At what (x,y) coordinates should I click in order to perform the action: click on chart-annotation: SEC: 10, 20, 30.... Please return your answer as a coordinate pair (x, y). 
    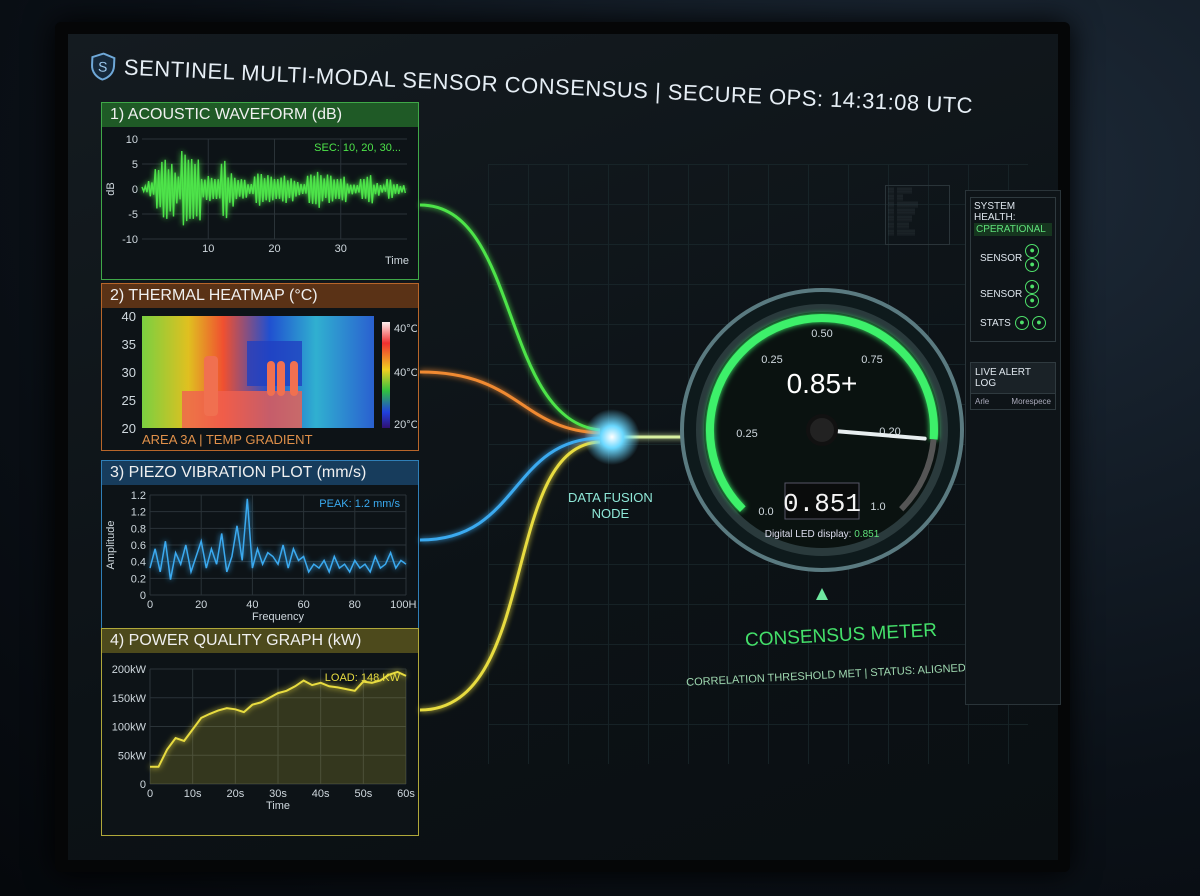
    Looking at the image, I should click on (357, 148).